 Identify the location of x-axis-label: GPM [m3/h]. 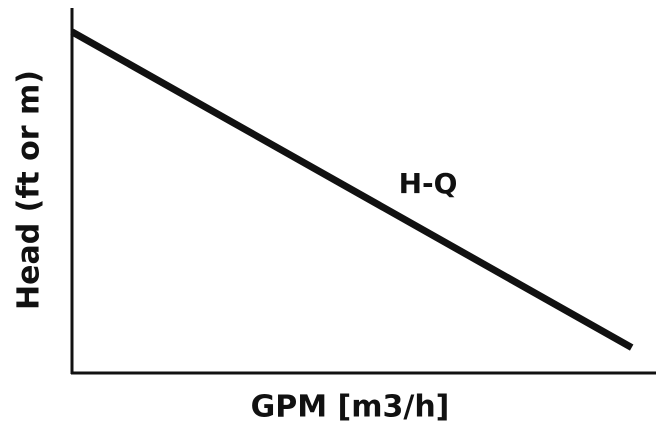
(350, 407).